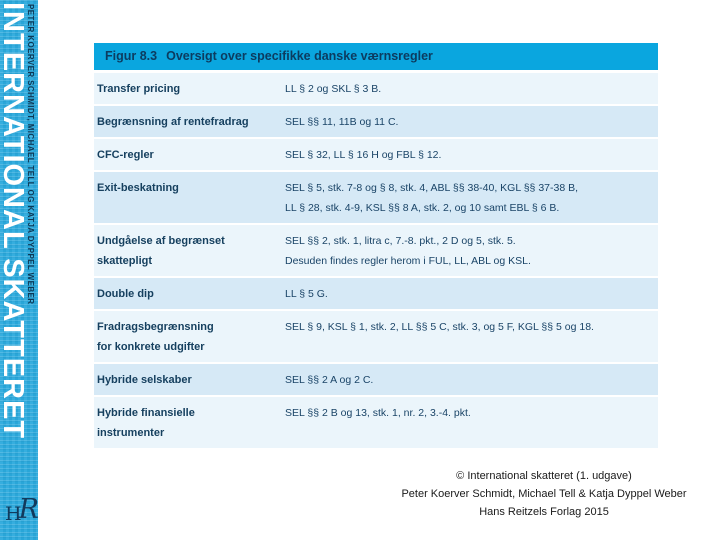  What do you see at coordinates (376, 294) in the screenshot?
I see `table-row: Double dip LL § 5 G.` at bounding box center [376, 294].